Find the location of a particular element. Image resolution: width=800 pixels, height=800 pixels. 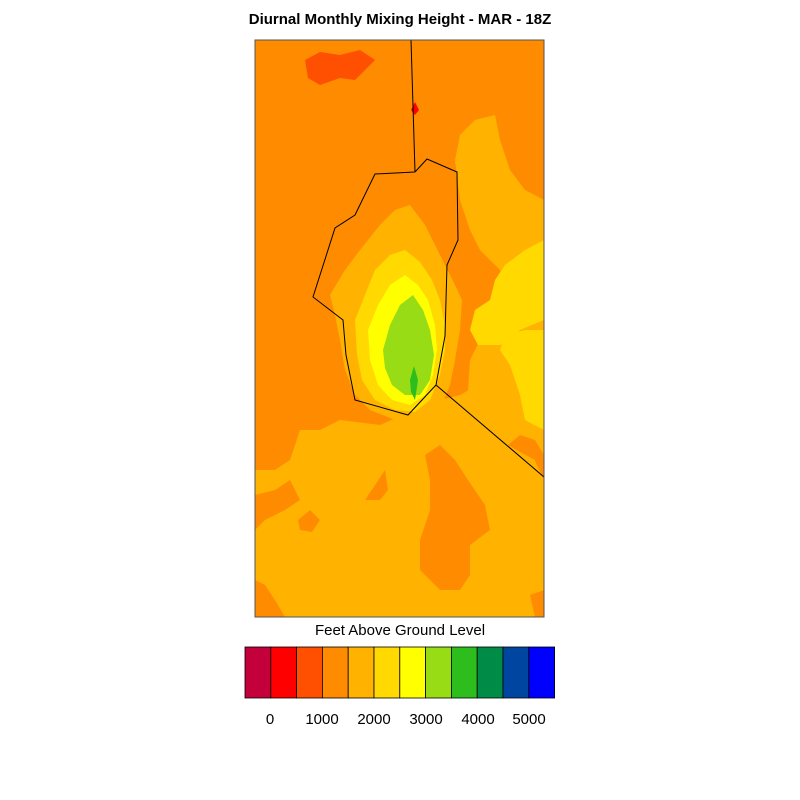

boundary-line-north is located at coordinates (413, 106).